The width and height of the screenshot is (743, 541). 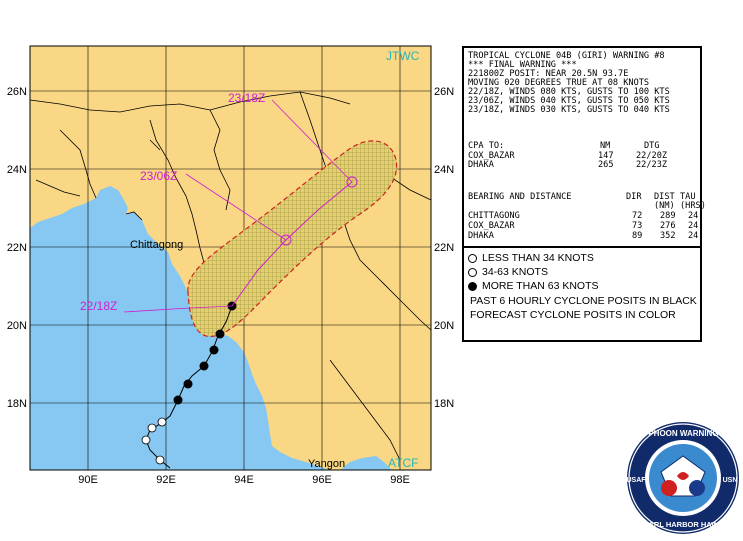 I want to click on place-yangon: Yangon, so click(x=326, y=464).